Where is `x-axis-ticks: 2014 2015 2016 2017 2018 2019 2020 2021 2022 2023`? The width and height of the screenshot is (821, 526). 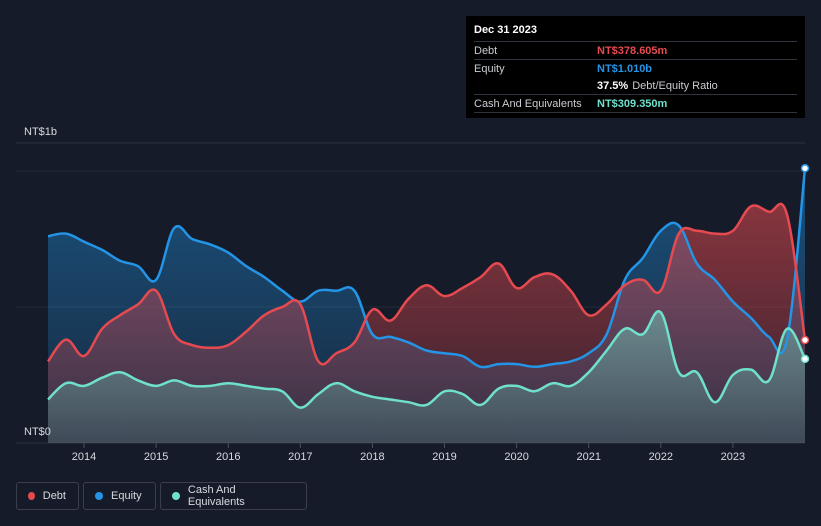 x-axis-ticks: 2014 2015 2016 2017 2018 2019 2020 2021 2022 2023 is located at coordinates (408, 453).